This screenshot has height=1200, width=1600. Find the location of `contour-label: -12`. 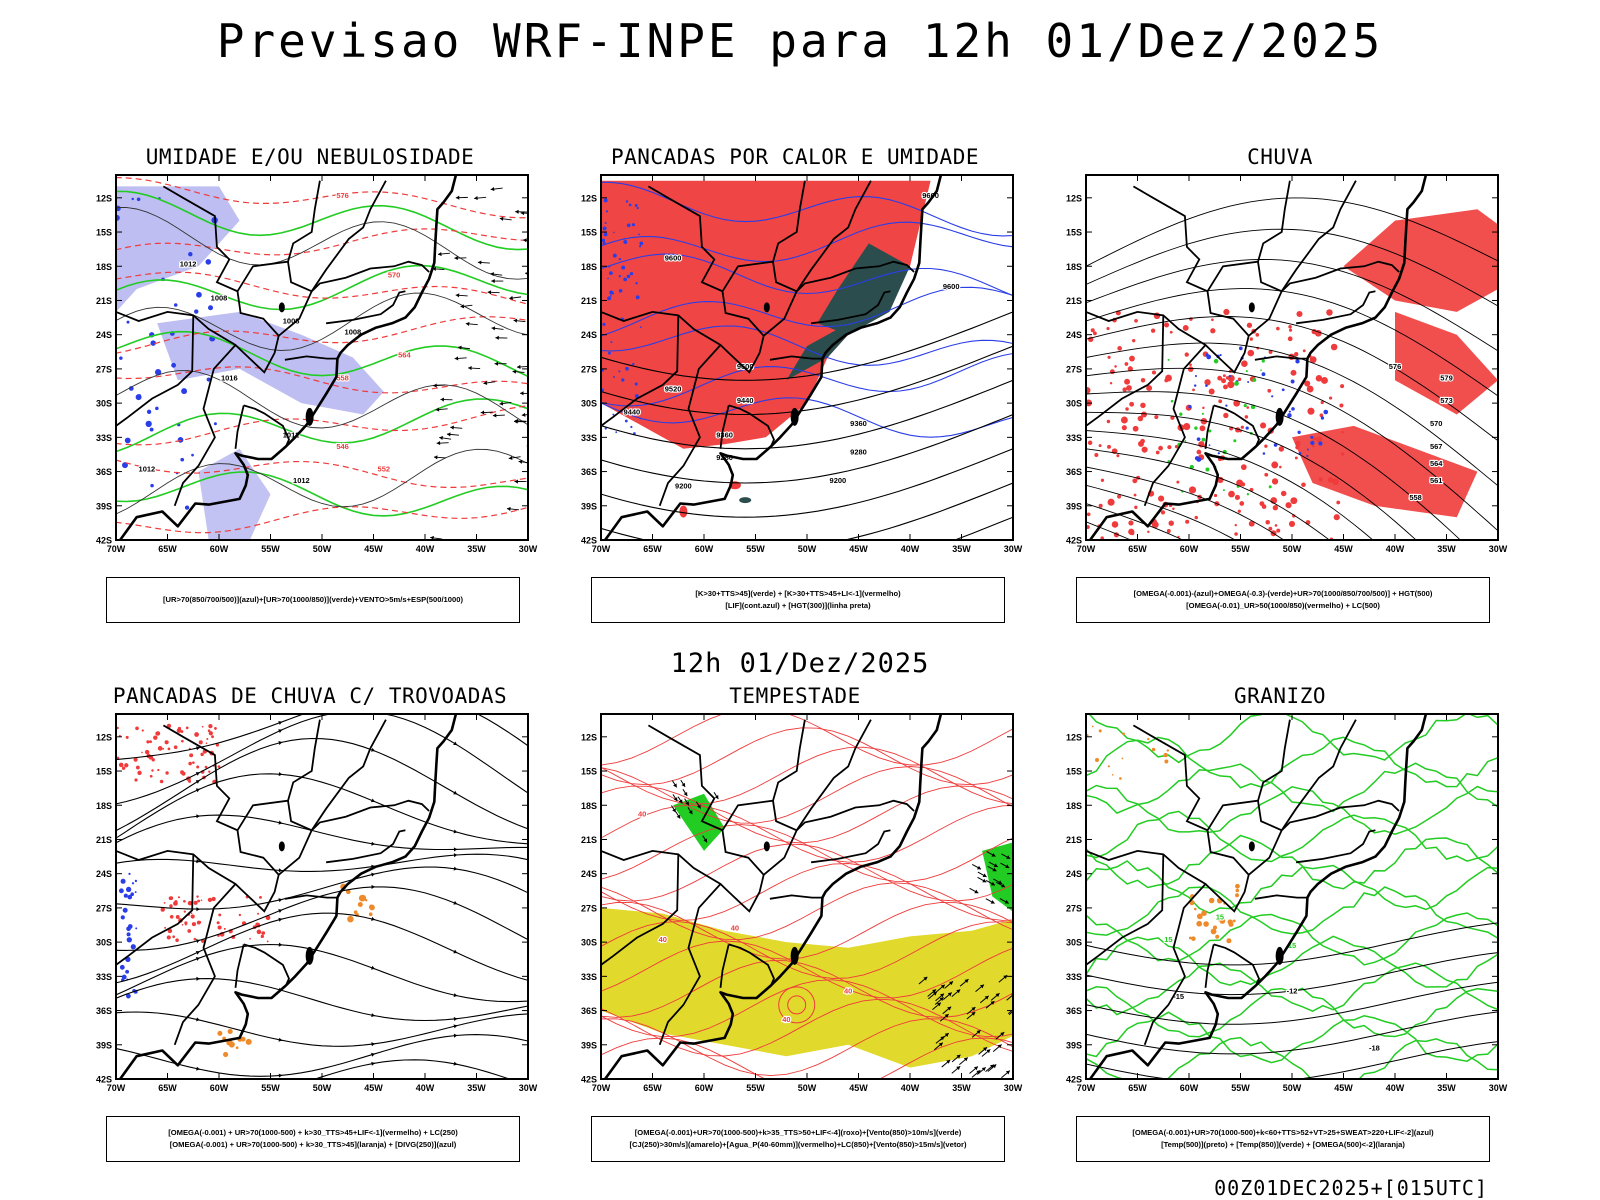

contour-label: -12 is located at coordinates (1292, 990).